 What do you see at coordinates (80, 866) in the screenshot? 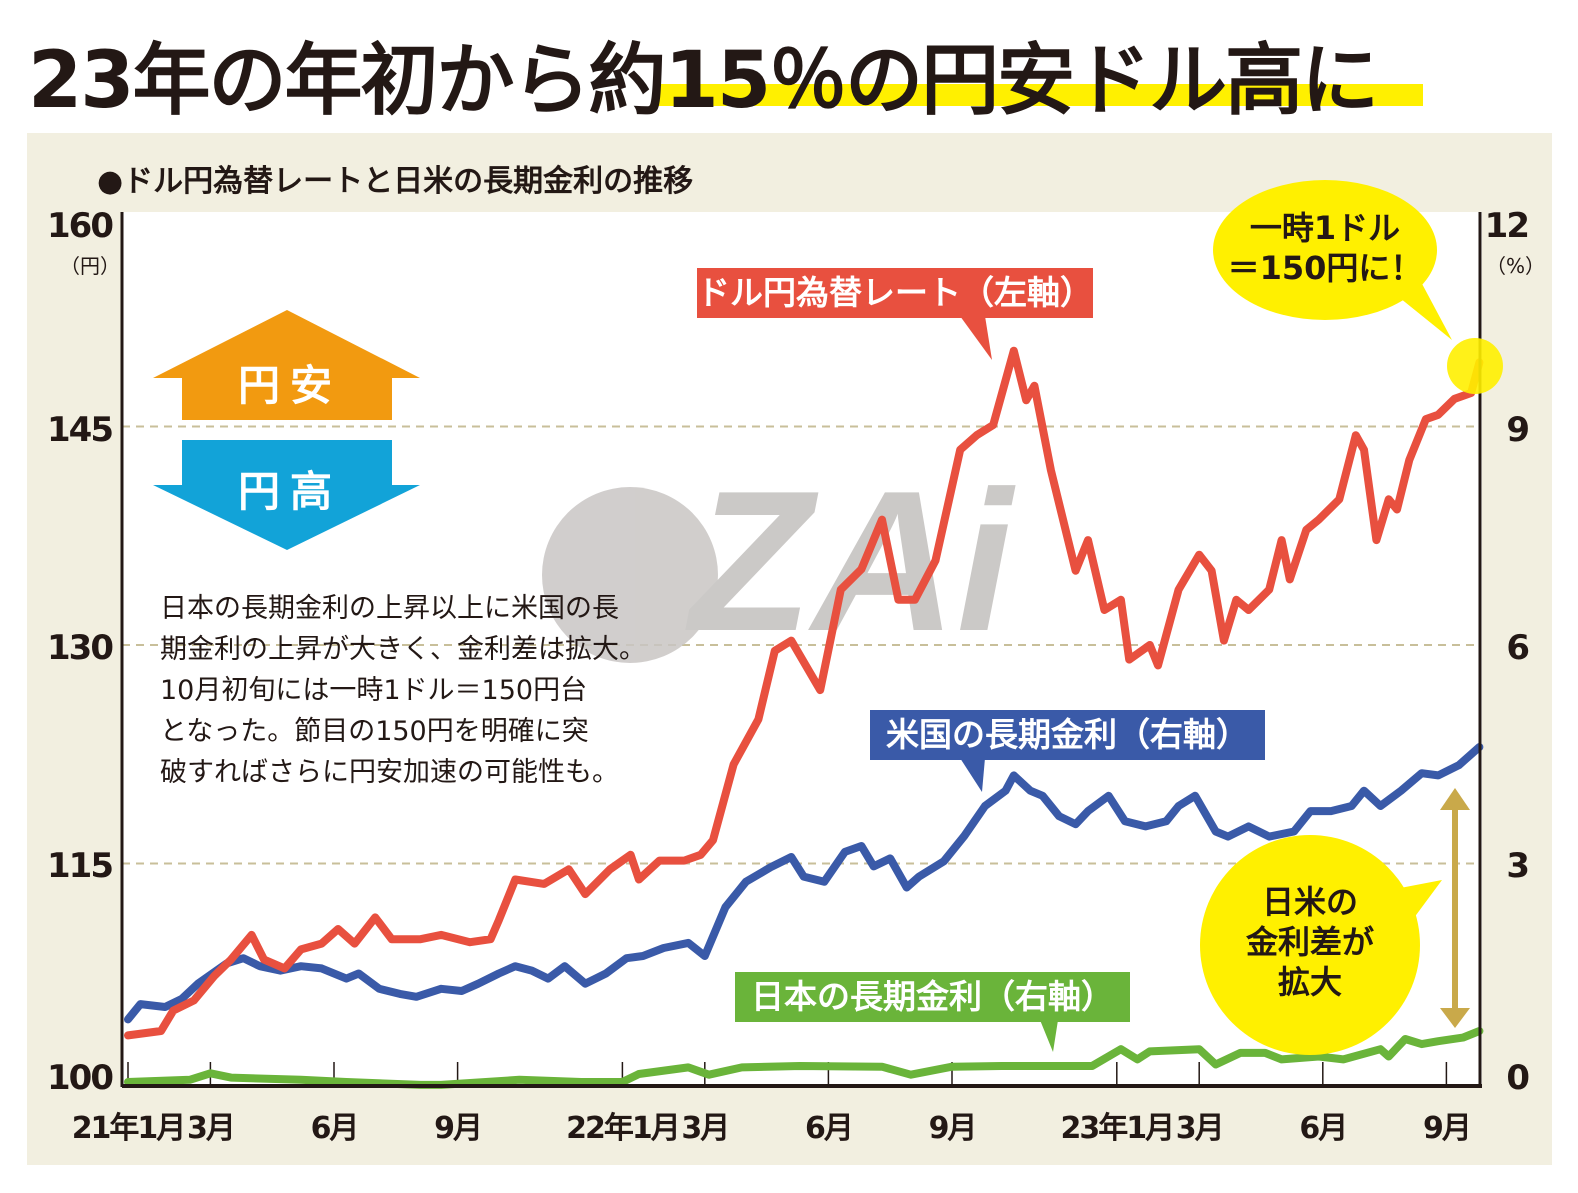
I see `y-left-tick: 115` at bounding box center [80, 866].